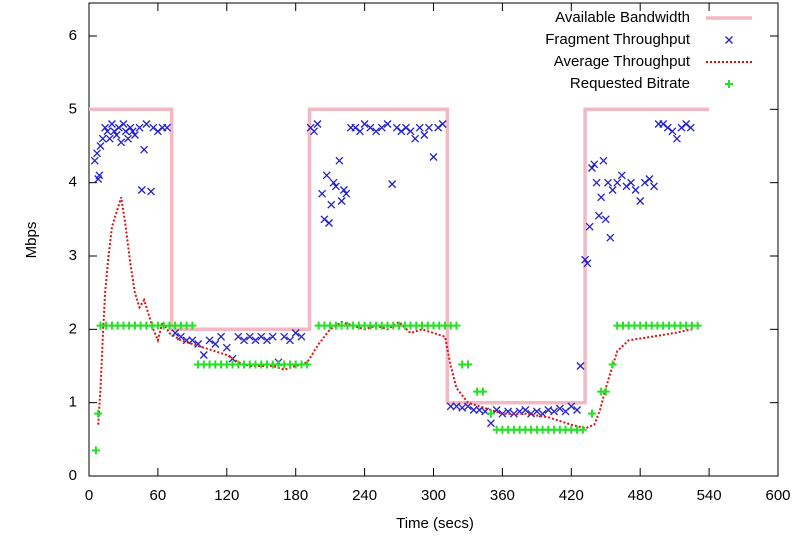 The width and height of the screenshot is (811, 541). Describe the element at coordinates (433, 495) in the screenshot. I see `x-tick-label: 300` at that location.